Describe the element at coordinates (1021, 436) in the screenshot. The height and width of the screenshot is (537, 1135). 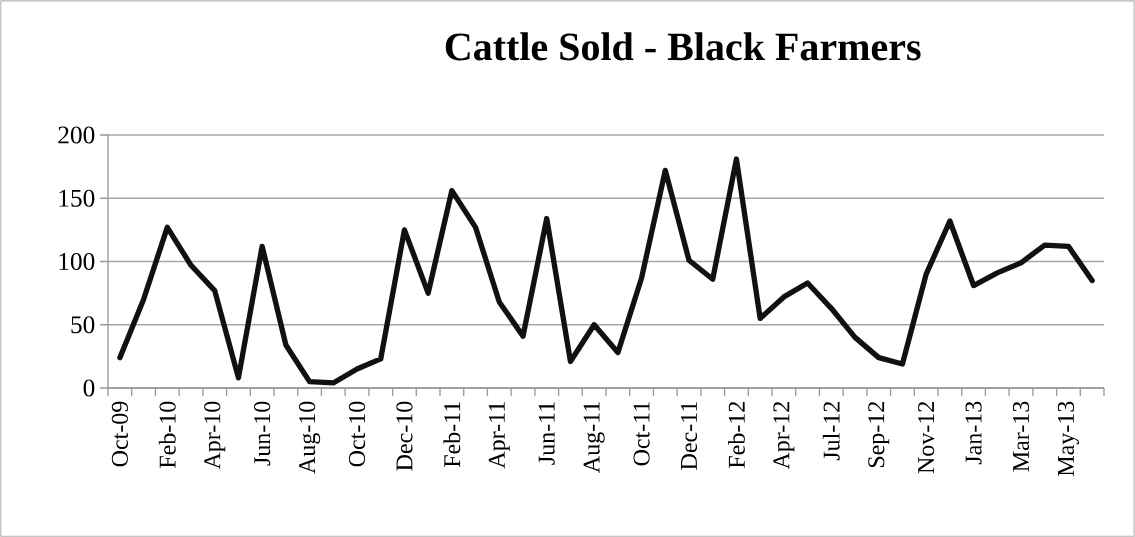
I see `x-tick-label: Mar-13` at that location.